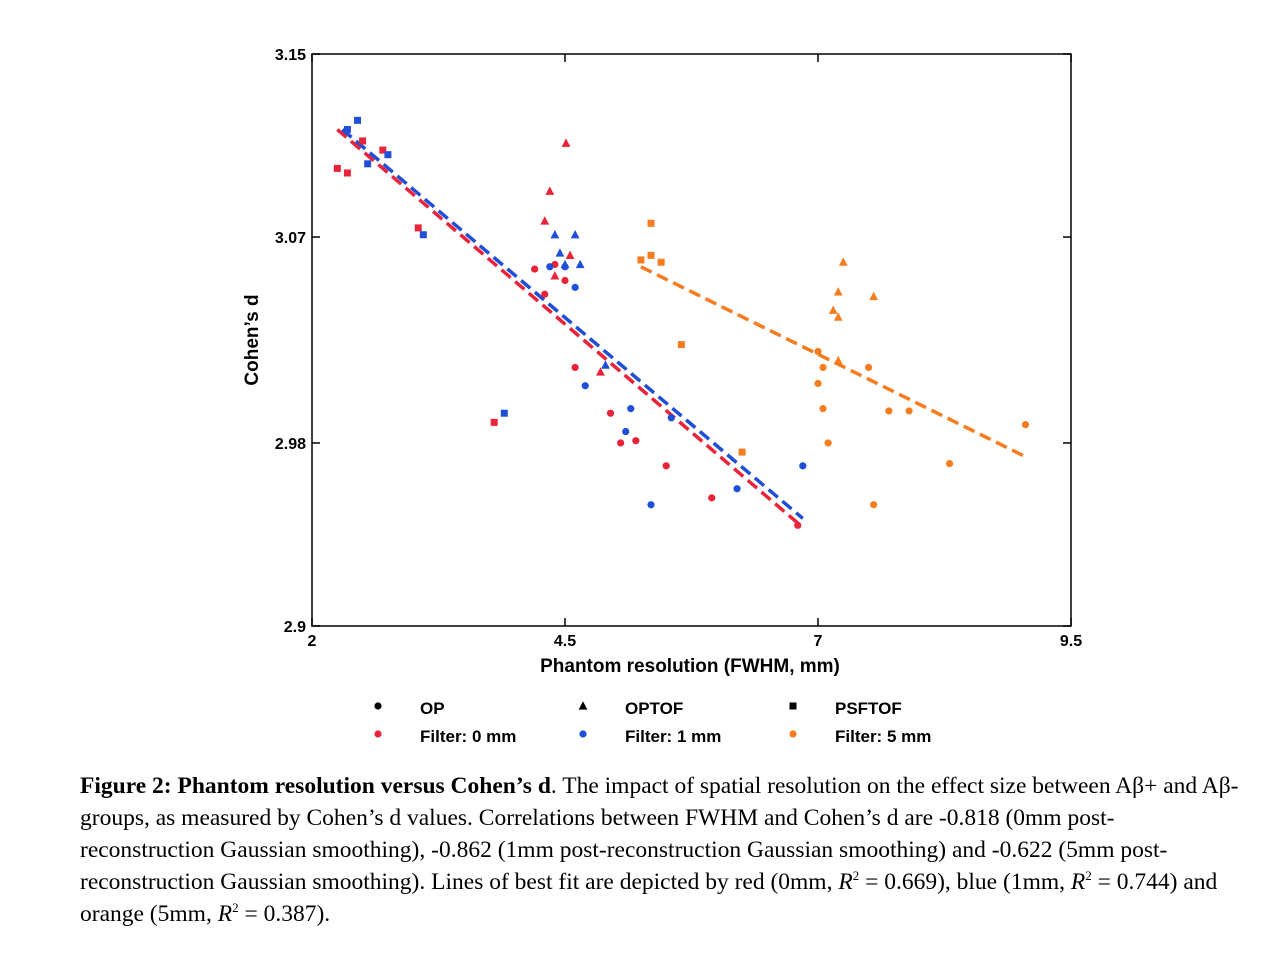 The image size is (1280, 977). I want to click on legend-label: Filter: 5 mm, so click(883, 736).